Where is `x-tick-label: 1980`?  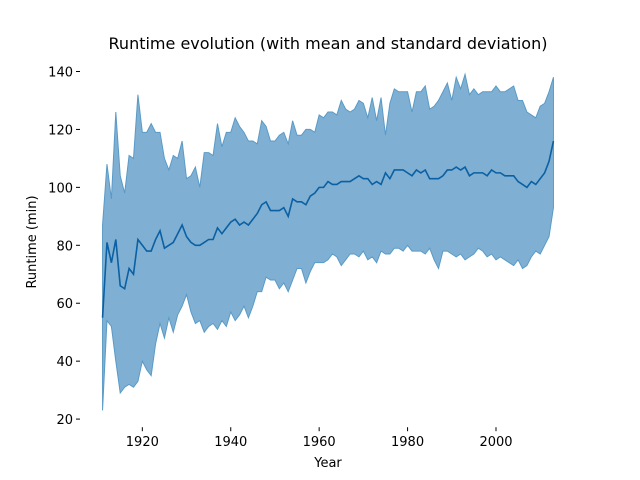 x-tick-label: 1980 is located at coordinates (407, 442).